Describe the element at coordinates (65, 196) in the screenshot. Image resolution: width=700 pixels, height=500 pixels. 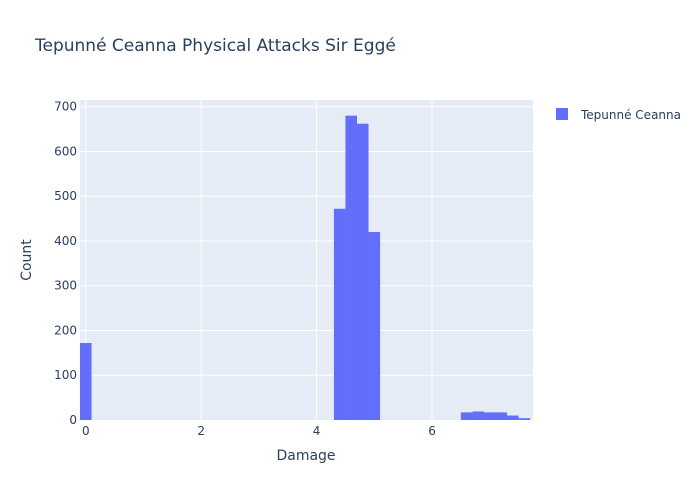
I see `y-tick-label: 500` at that location.